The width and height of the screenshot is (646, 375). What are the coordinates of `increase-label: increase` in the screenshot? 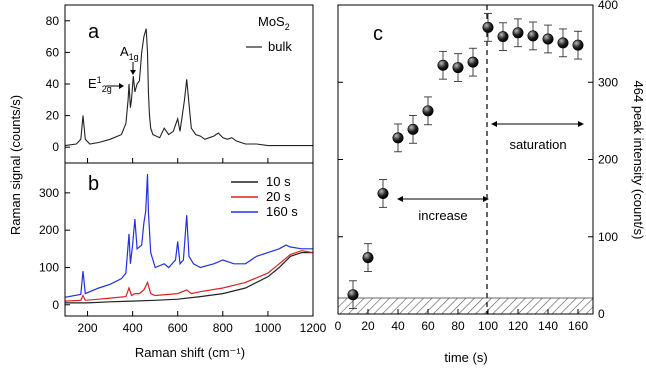 It's located at (442, 215).